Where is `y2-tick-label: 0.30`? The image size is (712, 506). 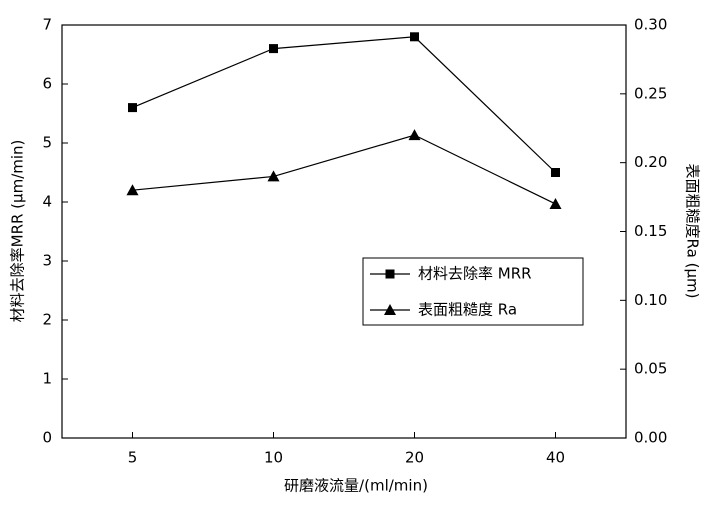
y2-tick-label: 0.30 is located at coordinates (650, 25).